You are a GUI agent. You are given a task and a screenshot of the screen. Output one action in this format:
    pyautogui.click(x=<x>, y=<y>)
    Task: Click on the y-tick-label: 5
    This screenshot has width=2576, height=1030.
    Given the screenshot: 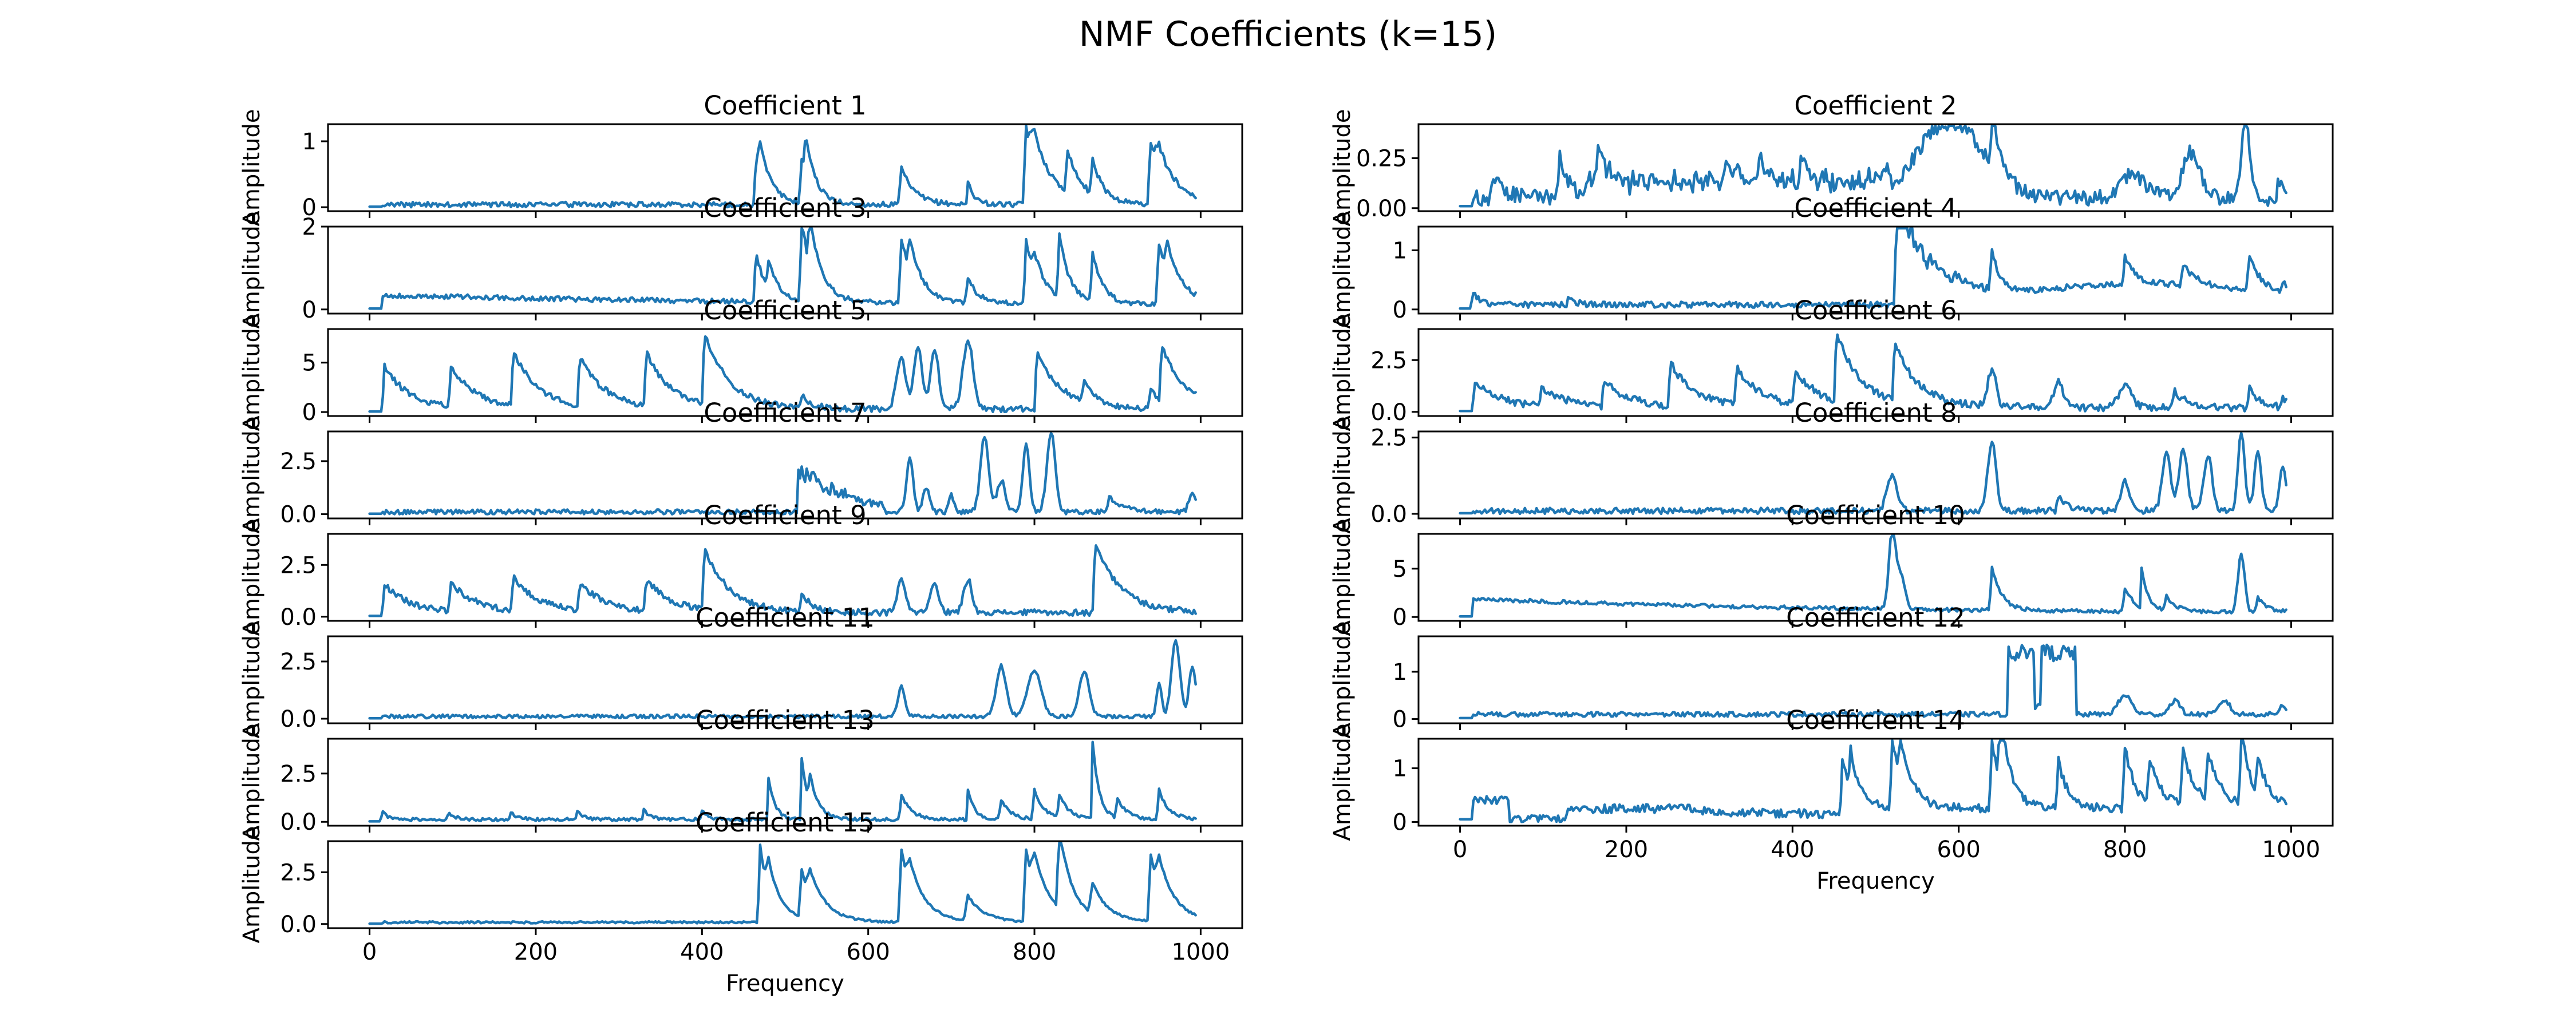 What is the action you would take?
    pyautogui.click(x=1400, y=569)
    